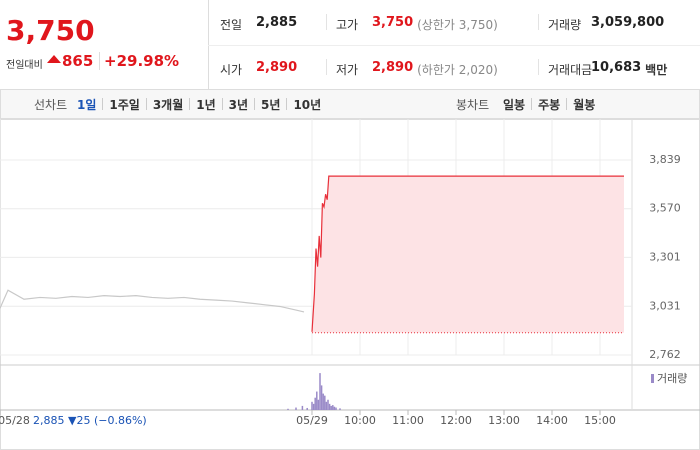  What do you see at coordinates (600, 420) in the screenshot?
I see `x-tick-label: 15:00` at bounding box center [600, 420].